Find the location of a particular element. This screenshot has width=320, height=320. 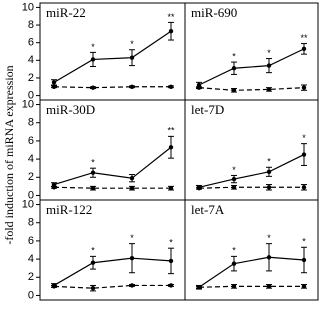

panel-frame is located at coordinates (251, 250).